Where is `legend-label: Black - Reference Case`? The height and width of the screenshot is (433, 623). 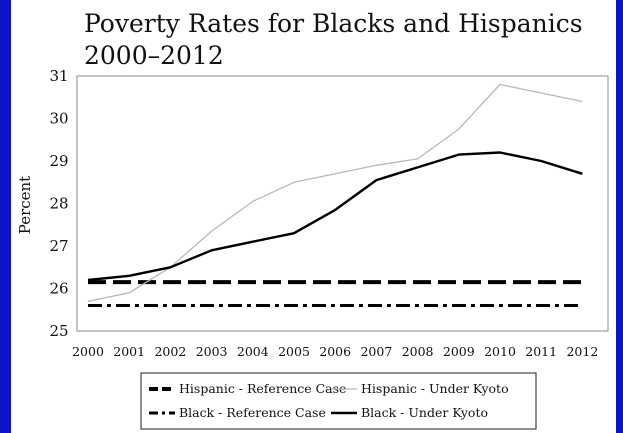
legend-label: Black - Reference Case is located at coordinates (252, 412).